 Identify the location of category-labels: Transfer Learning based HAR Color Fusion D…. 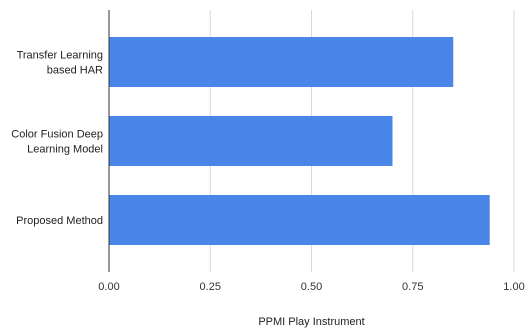
(57, 139).